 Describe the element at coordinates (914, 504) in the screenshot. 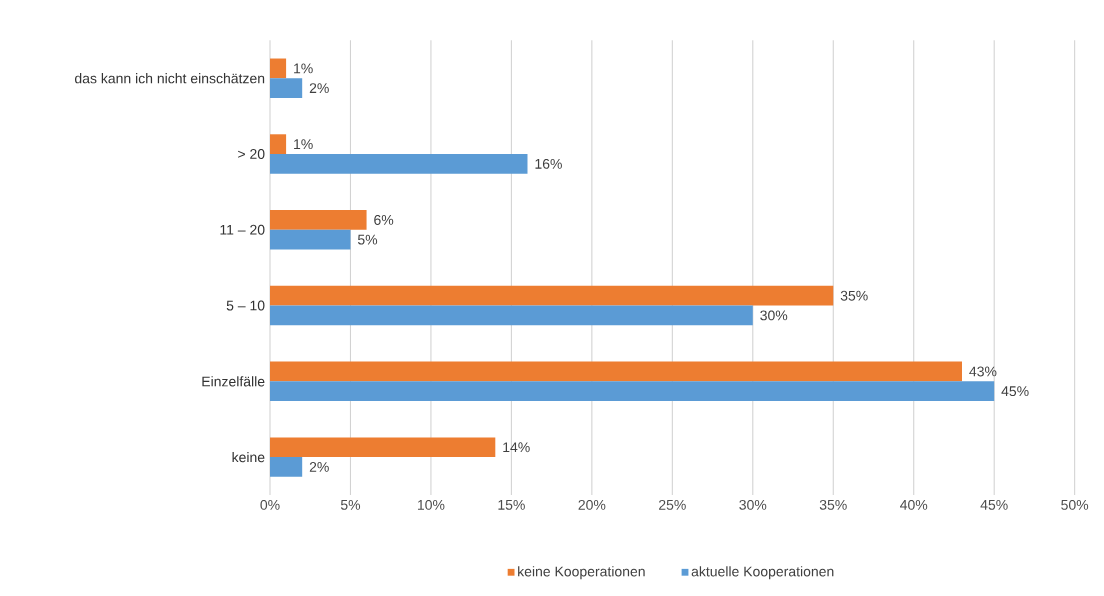

I see `x-tick-label: 40%` at that location.